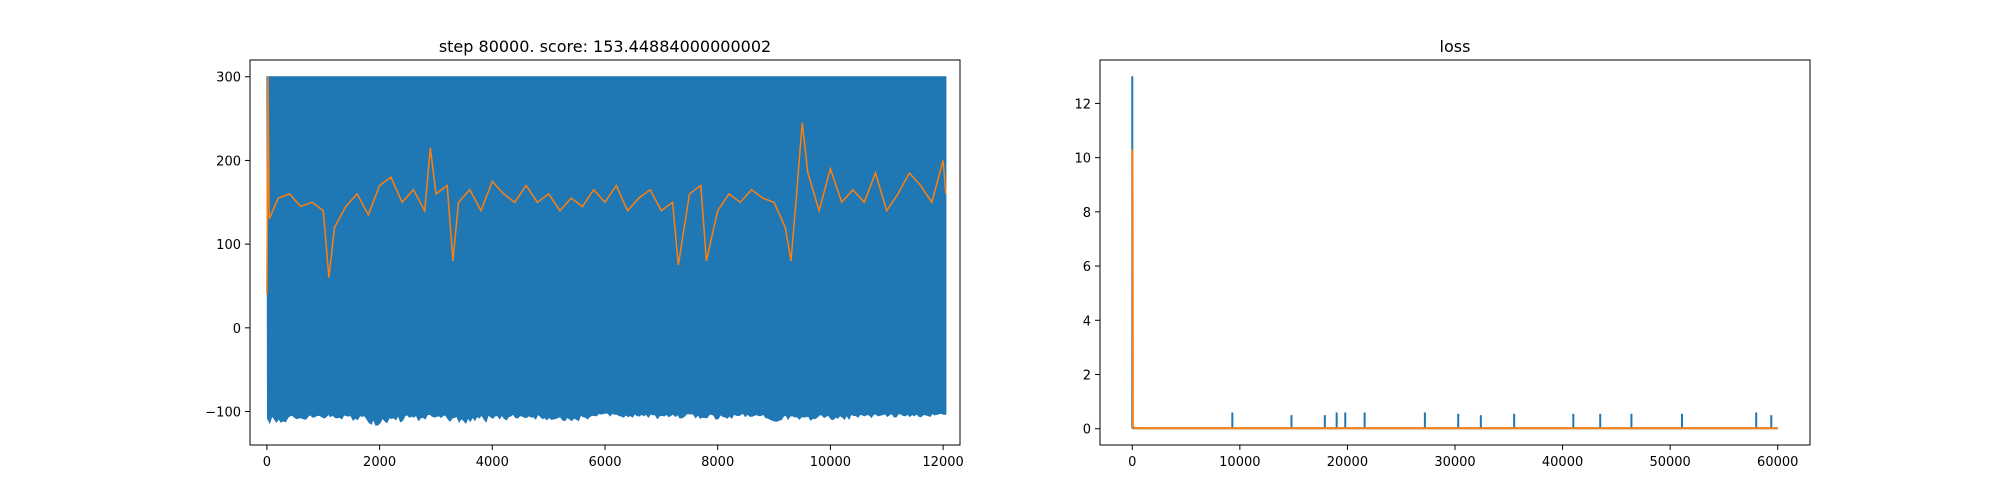  I want to click on score-moving-average-line, so click(606, 185).